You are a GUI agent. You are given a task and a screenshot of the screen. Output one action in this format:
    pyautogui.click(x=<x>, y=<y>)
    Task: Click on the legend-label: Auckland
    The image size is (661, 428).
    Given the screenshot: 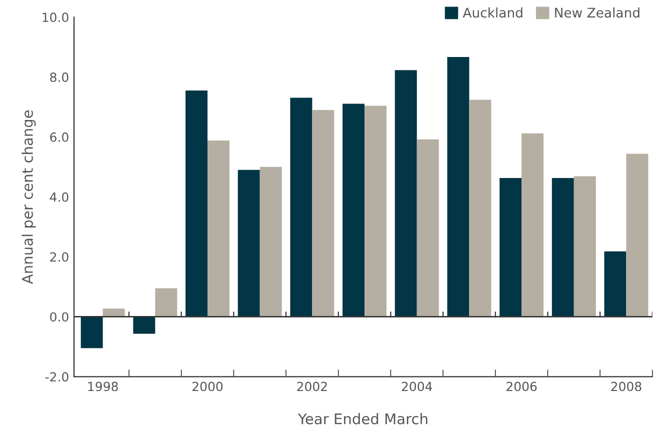 What is the action you would take?
    pyautogui.click(x=492, y=12)
    